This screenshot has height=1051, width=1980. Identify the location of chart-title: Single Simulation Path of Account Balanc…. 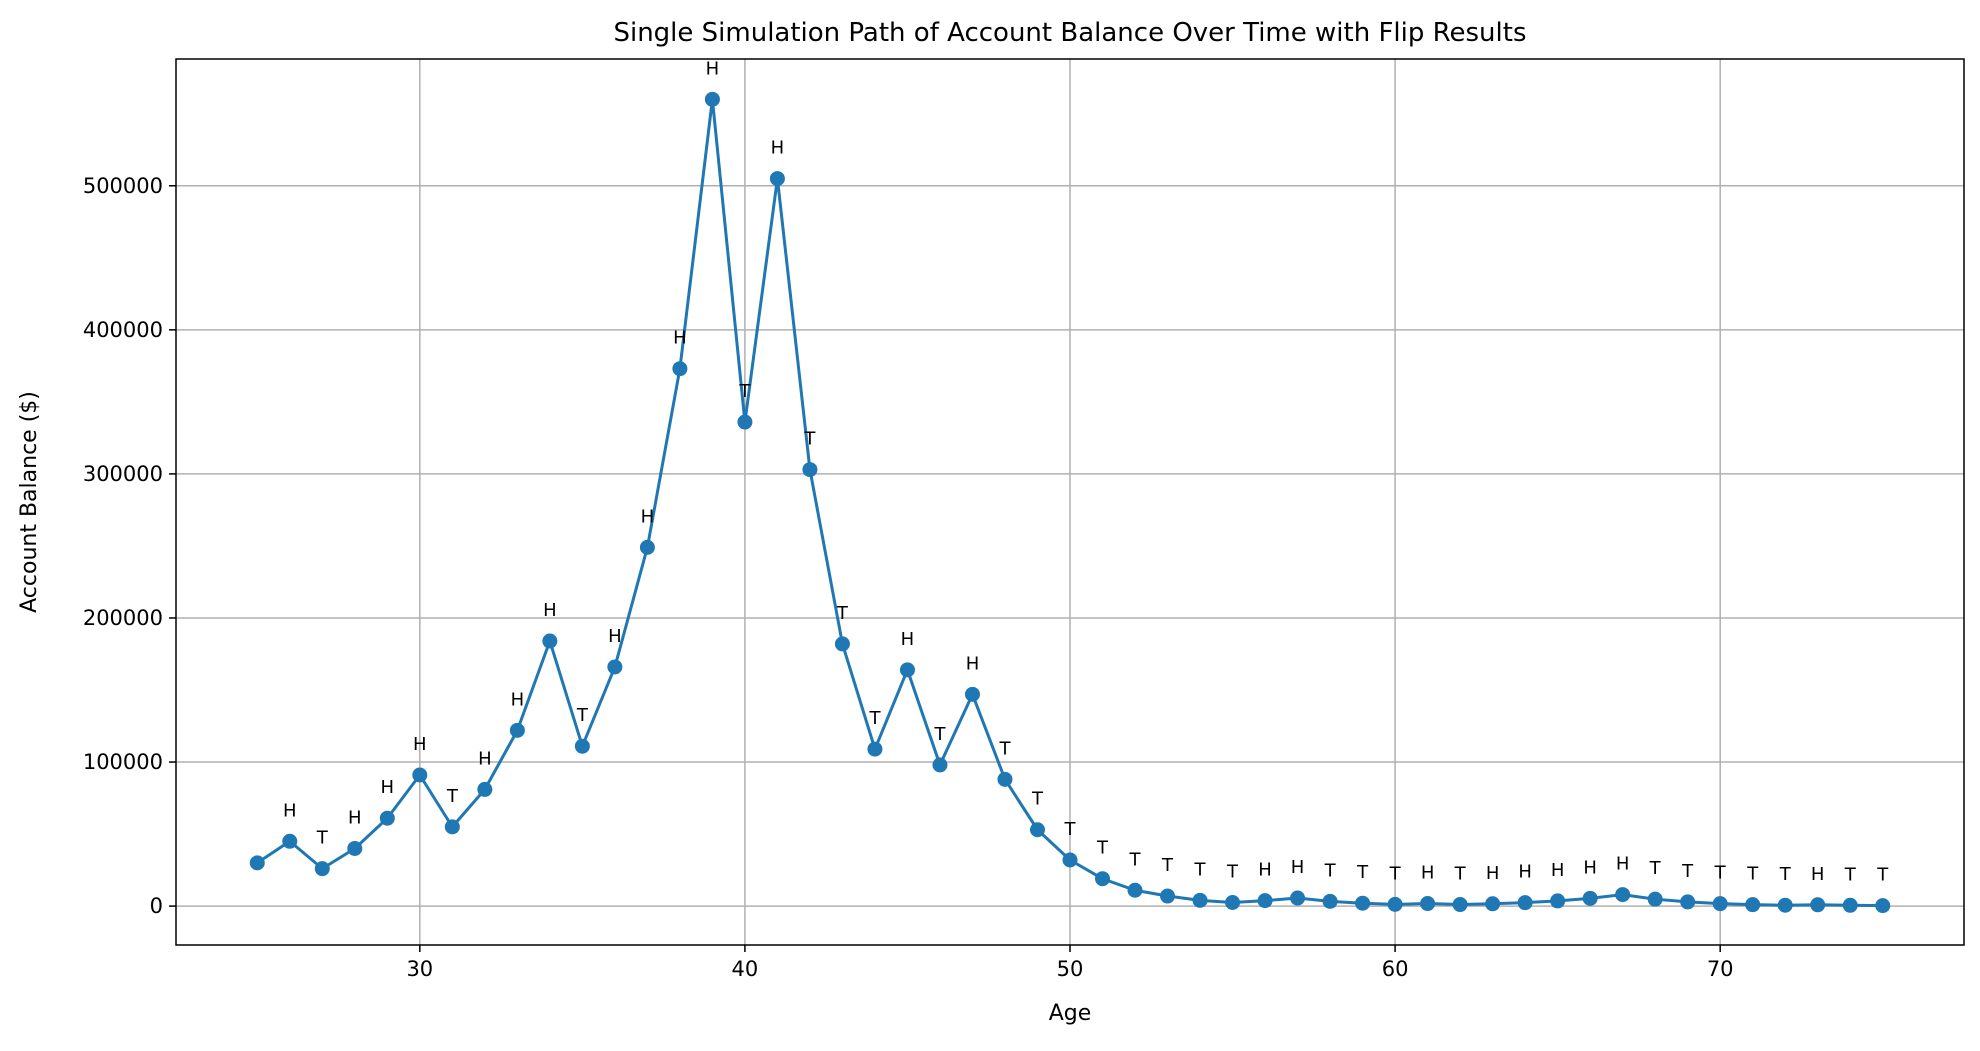
(1069, 33).